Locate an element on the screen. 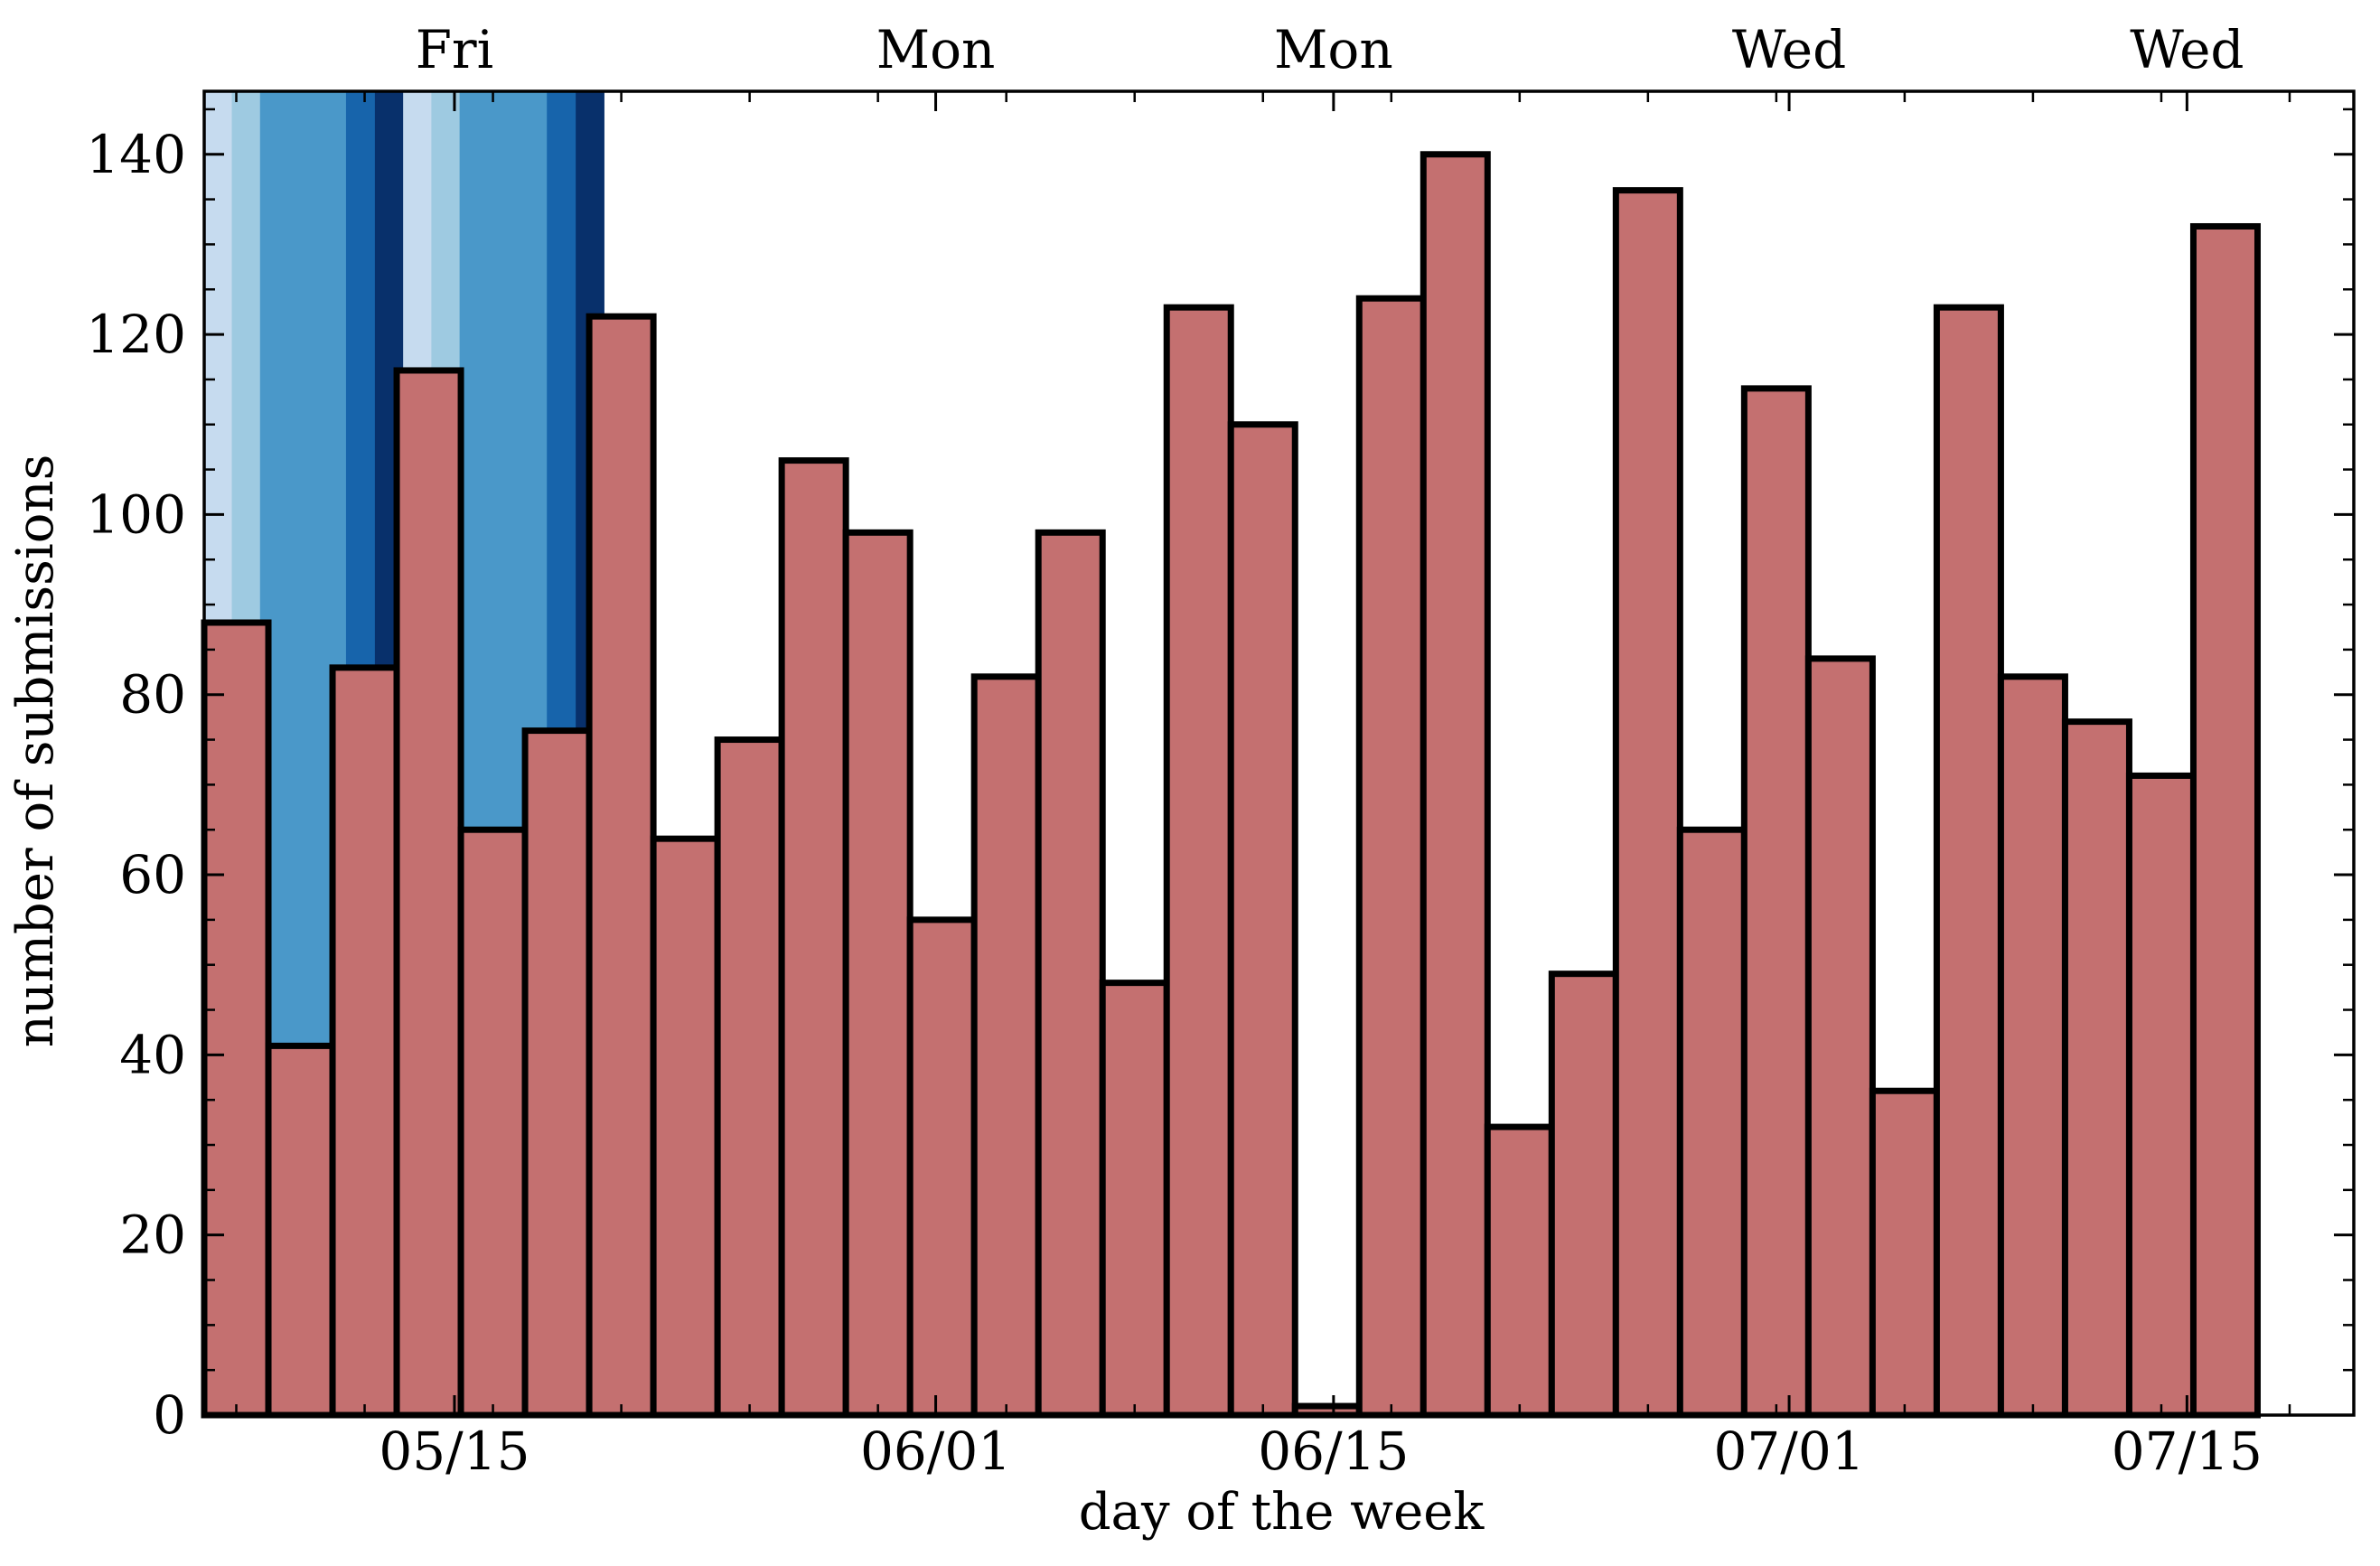 This screenshot has height=1566, width=2380. x-tick-label-1: 06/01 is located at coordinates (935, 1451).